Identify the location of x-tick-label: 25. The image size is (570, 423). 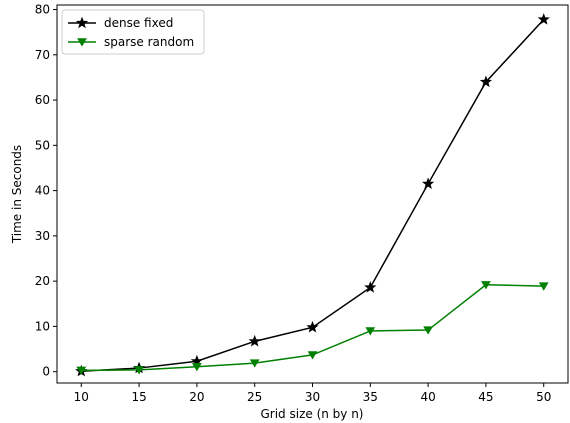
(254, 397).